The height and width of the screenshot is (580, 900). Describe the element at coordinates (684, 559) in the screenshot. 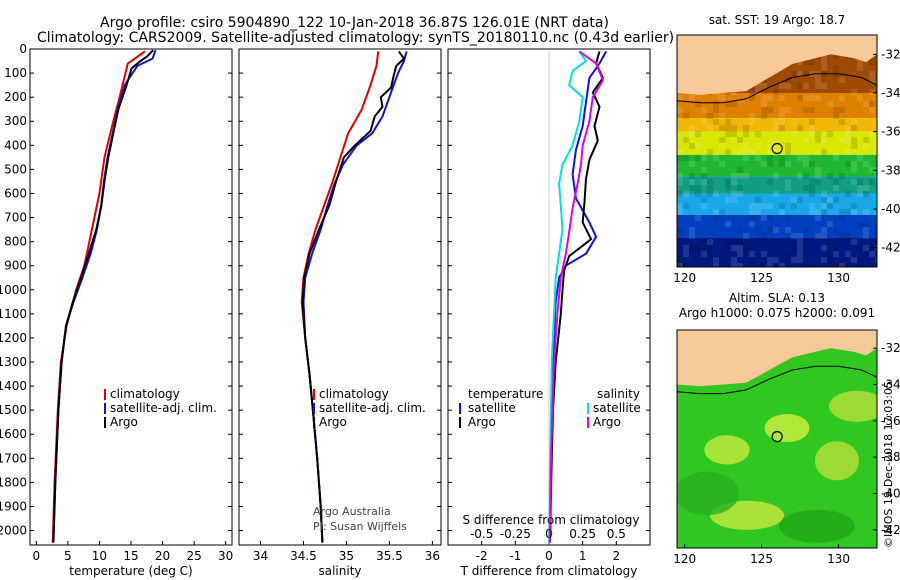

I see `map-x-tick-label: 120` at that location.